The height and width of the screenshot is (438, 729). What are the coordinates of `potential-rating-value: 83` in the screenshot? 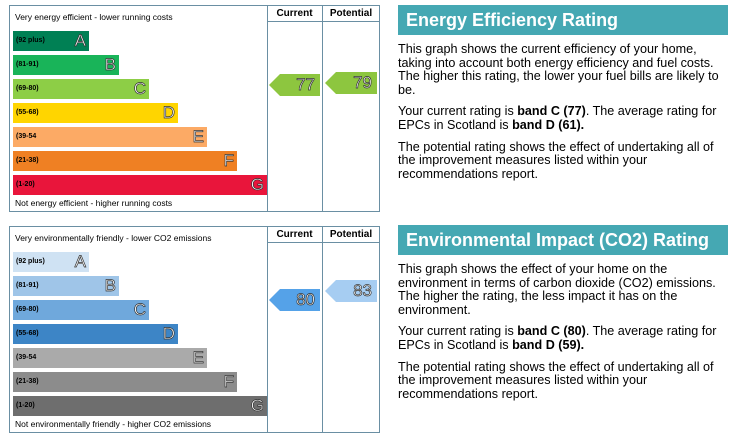 It's located at (363, 291).